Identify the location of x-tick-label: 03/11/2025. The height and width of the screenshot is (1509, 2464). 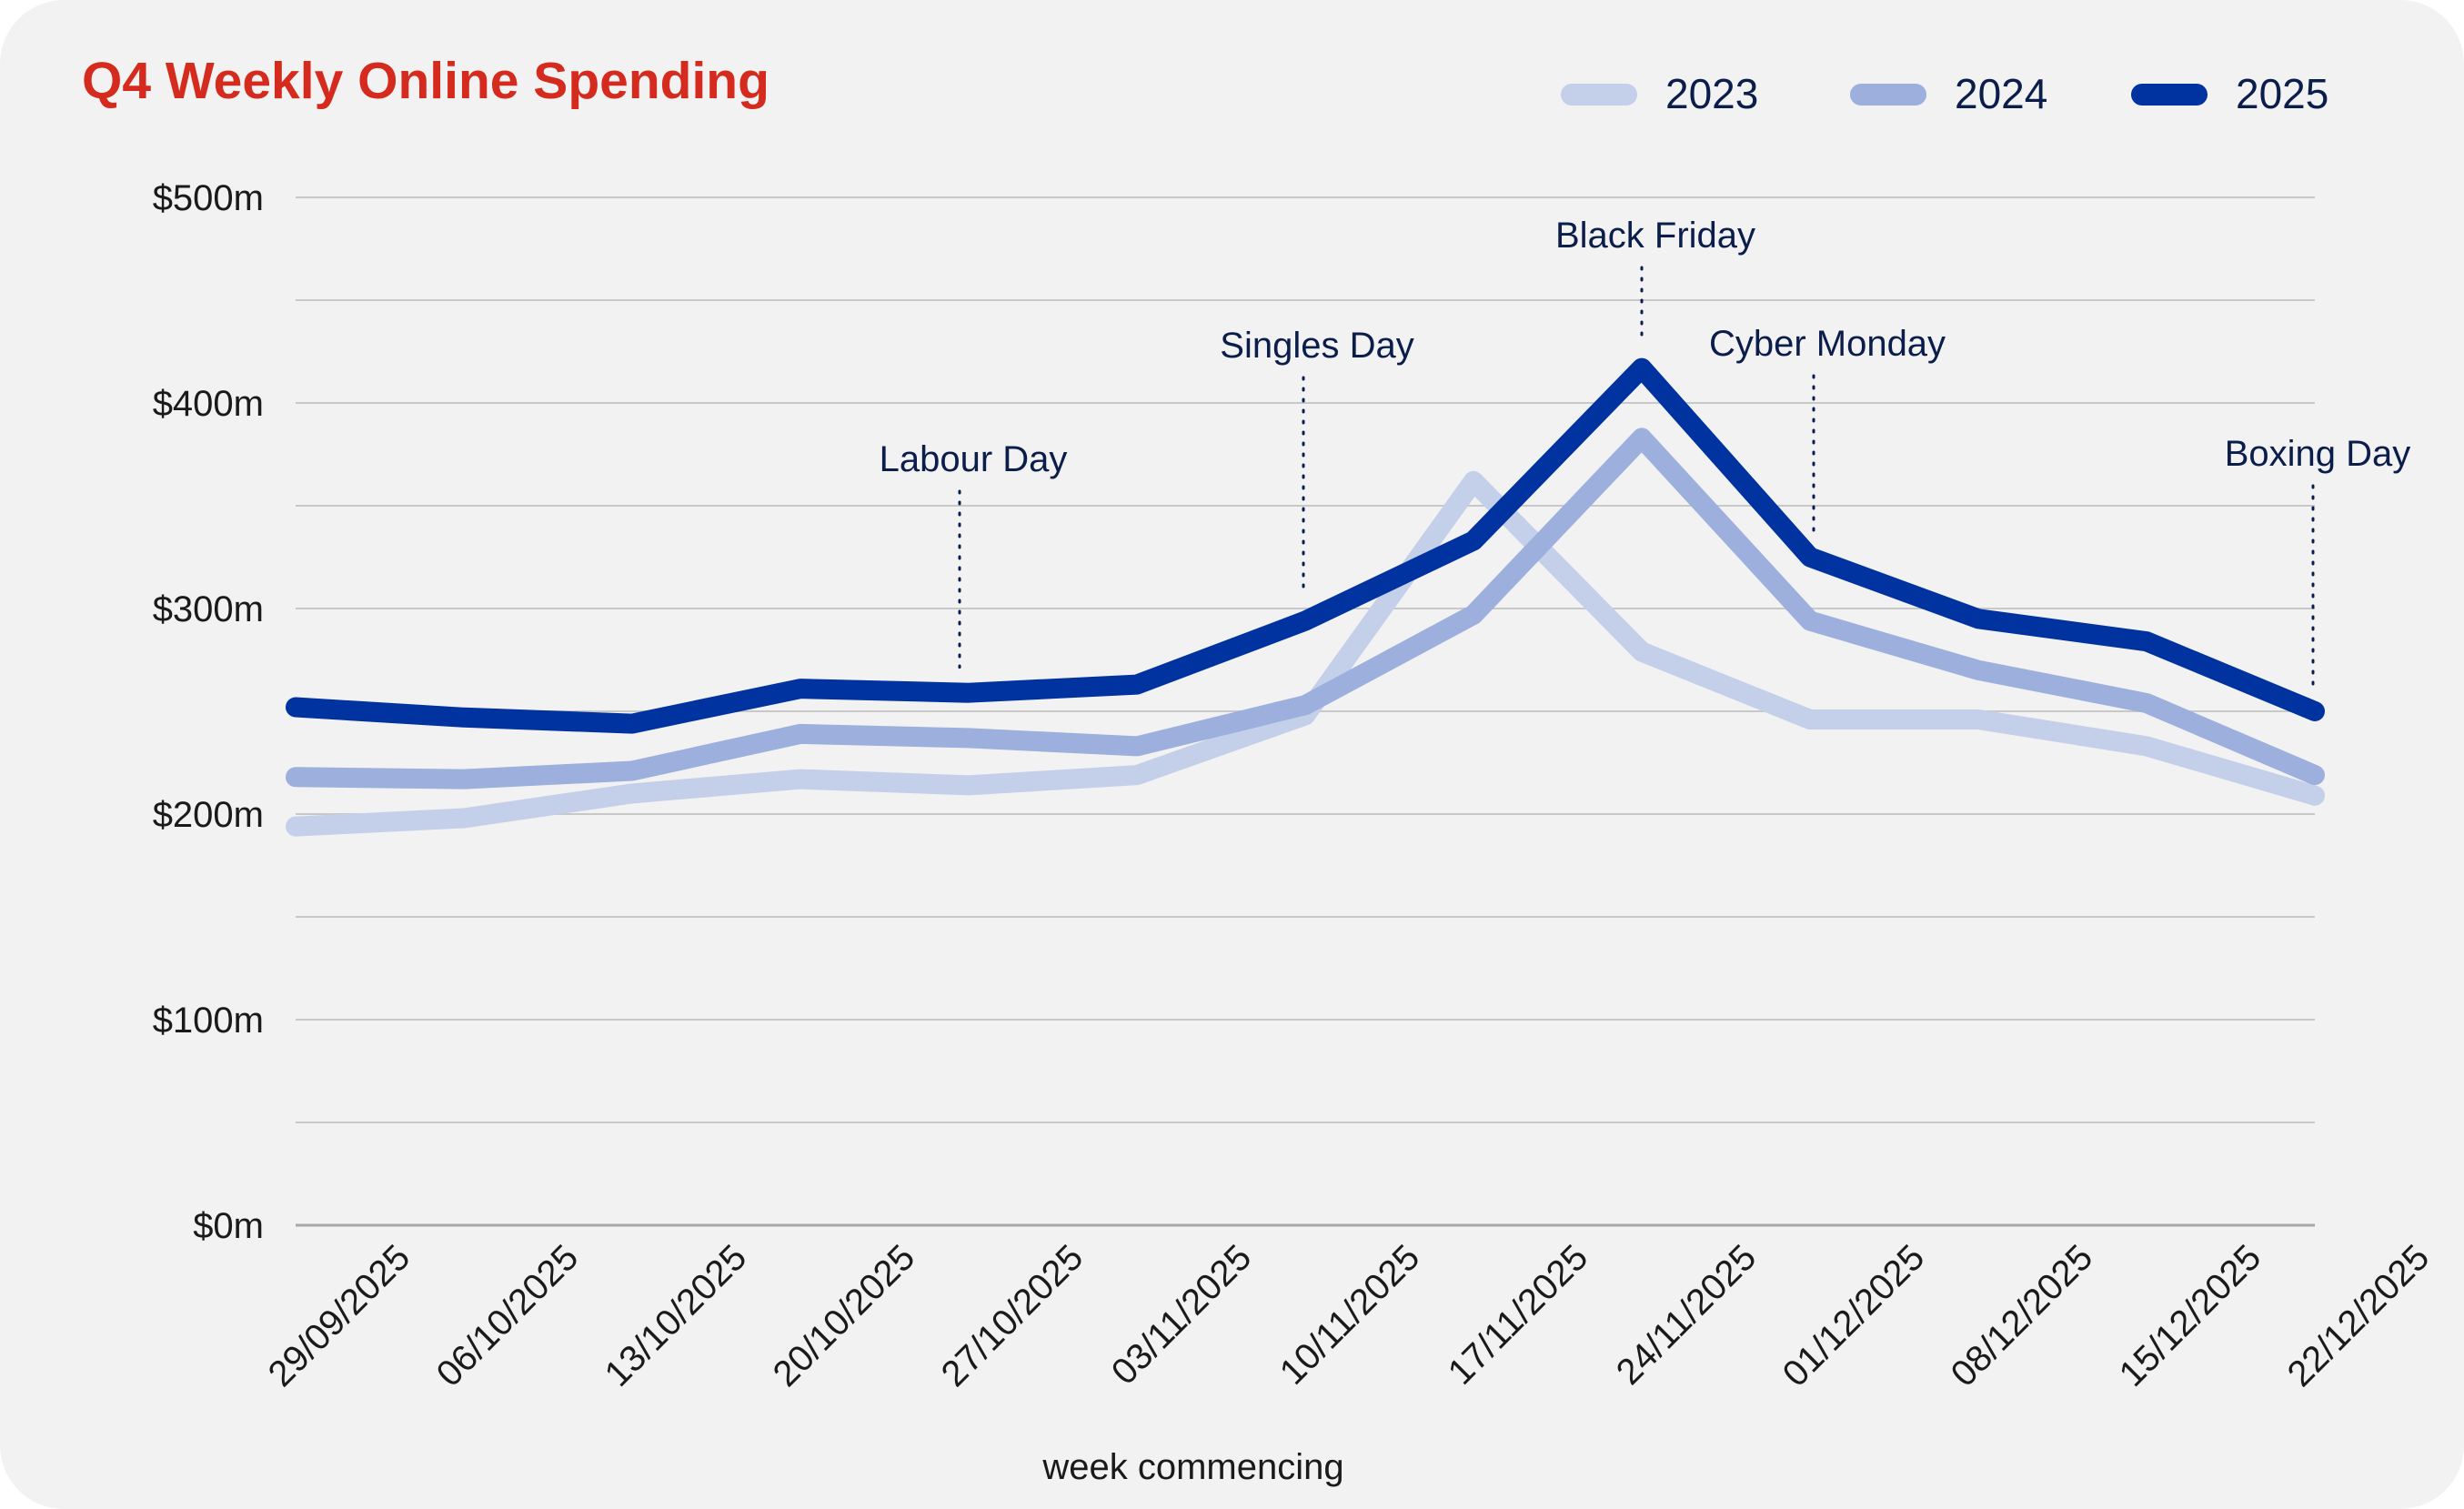
(1182, 1315).